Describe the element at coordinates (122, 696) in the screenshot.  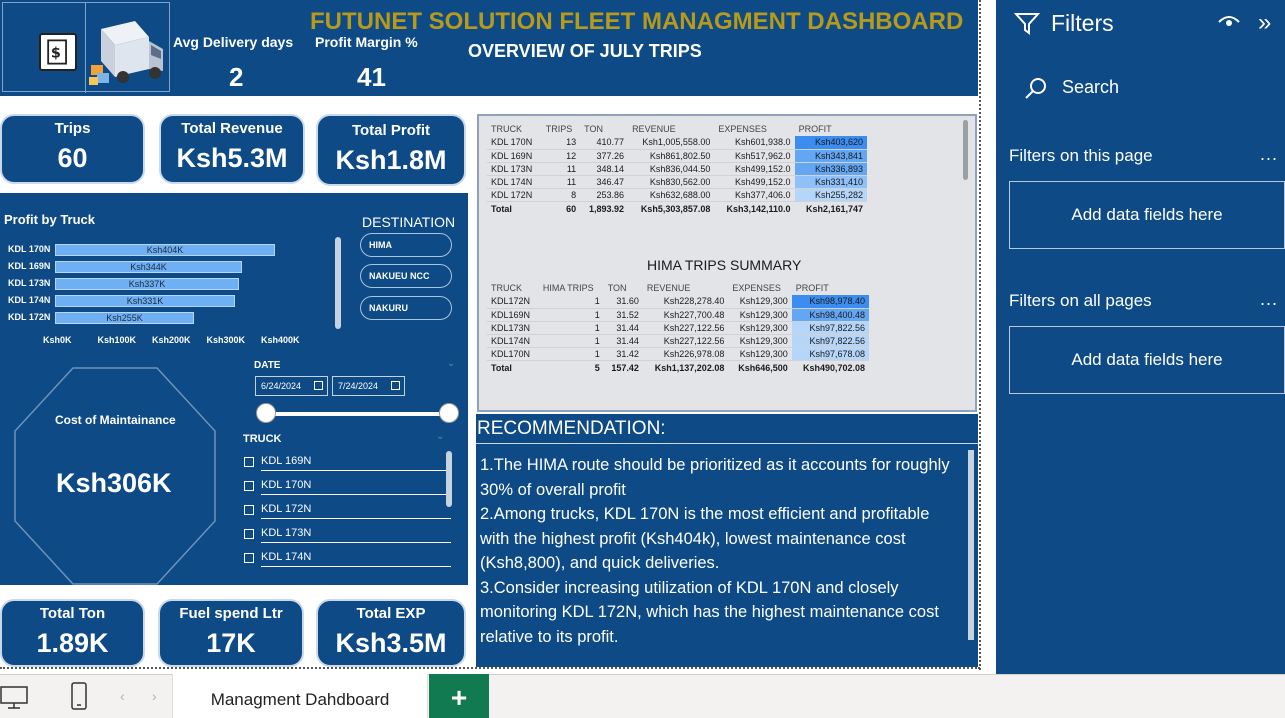
I see `prev-page-icon: ‹` at that location.